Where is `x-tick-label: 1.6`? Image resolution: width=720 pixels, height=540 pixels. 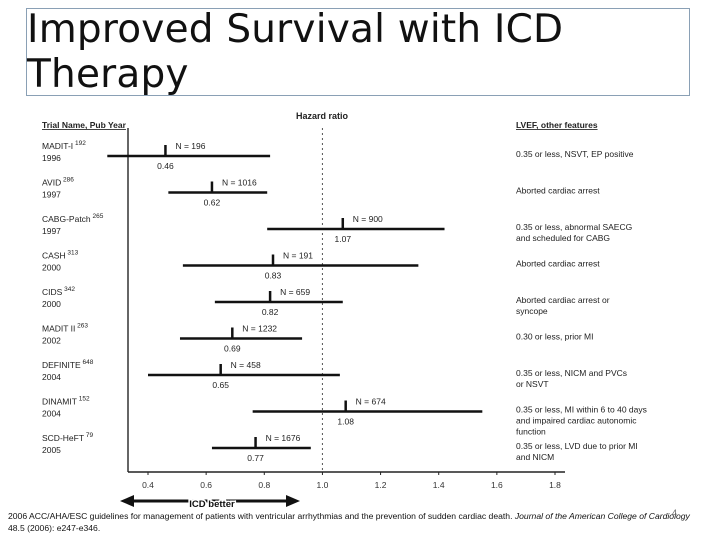 x-tick-label: 1.6 is located at coordinates (497, 485).